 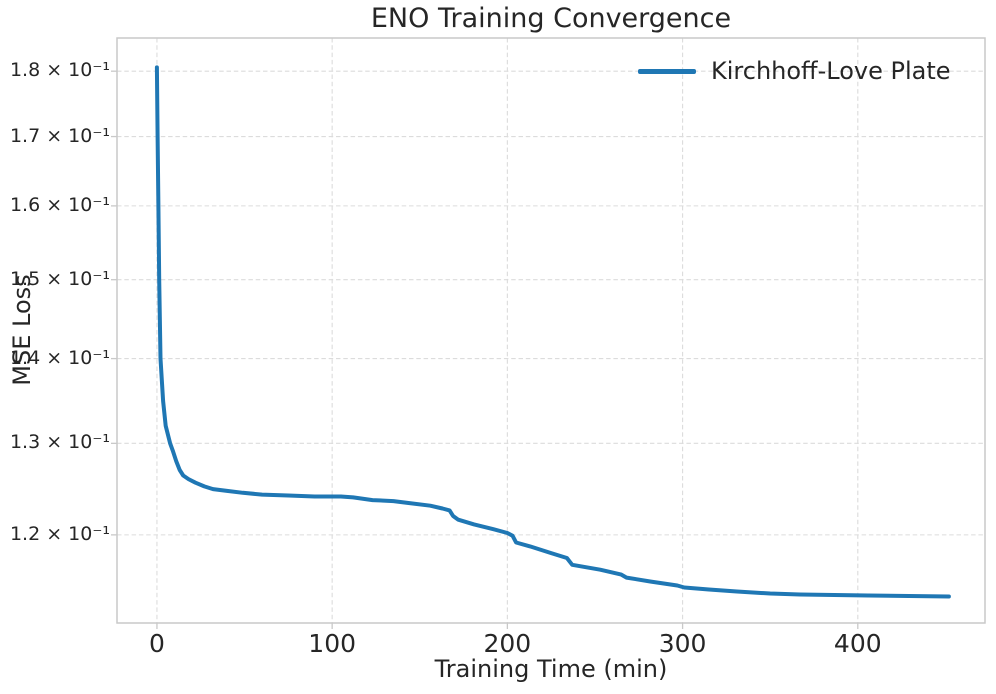 What do you see at coordinates (59, 533) in the screenshot?
I see `y-tick-label: 1.2 × 10⁻¹` at bounding box center [59, 533].